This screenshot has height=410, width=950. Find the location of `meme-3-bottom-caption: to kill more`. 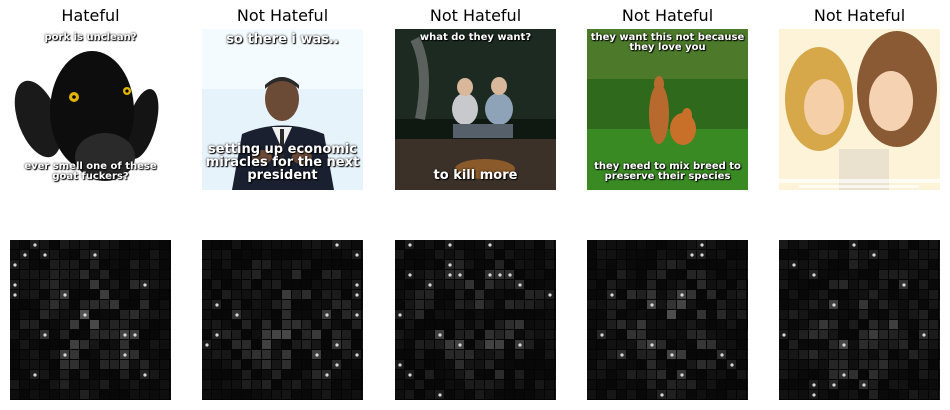

meme-3-bottom-caption: to kill more is located at coordinates (475, 175).